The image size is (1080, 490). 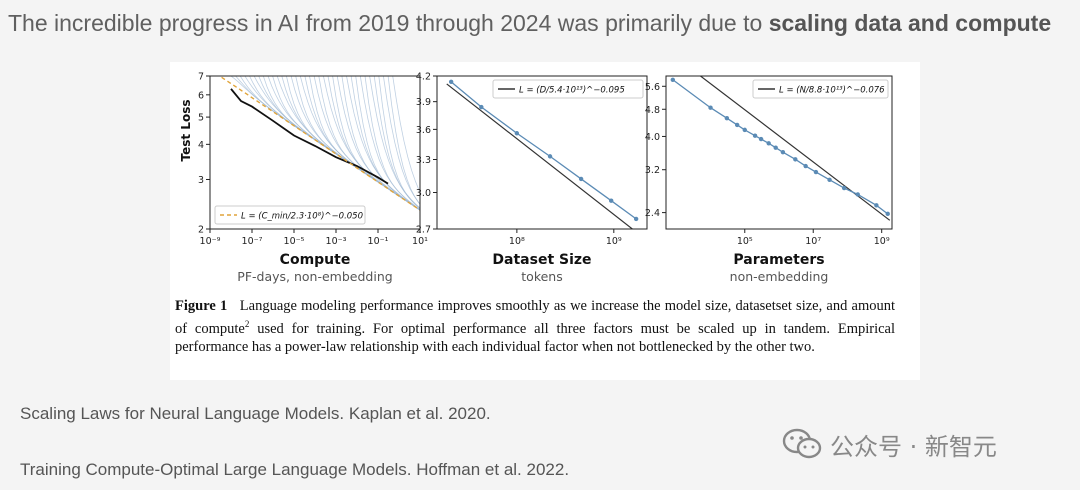 What do you see at coordinates (652, 87) in the screenshot?
I see `y-tick-label: 5.6` at bounding box center [652, 87].